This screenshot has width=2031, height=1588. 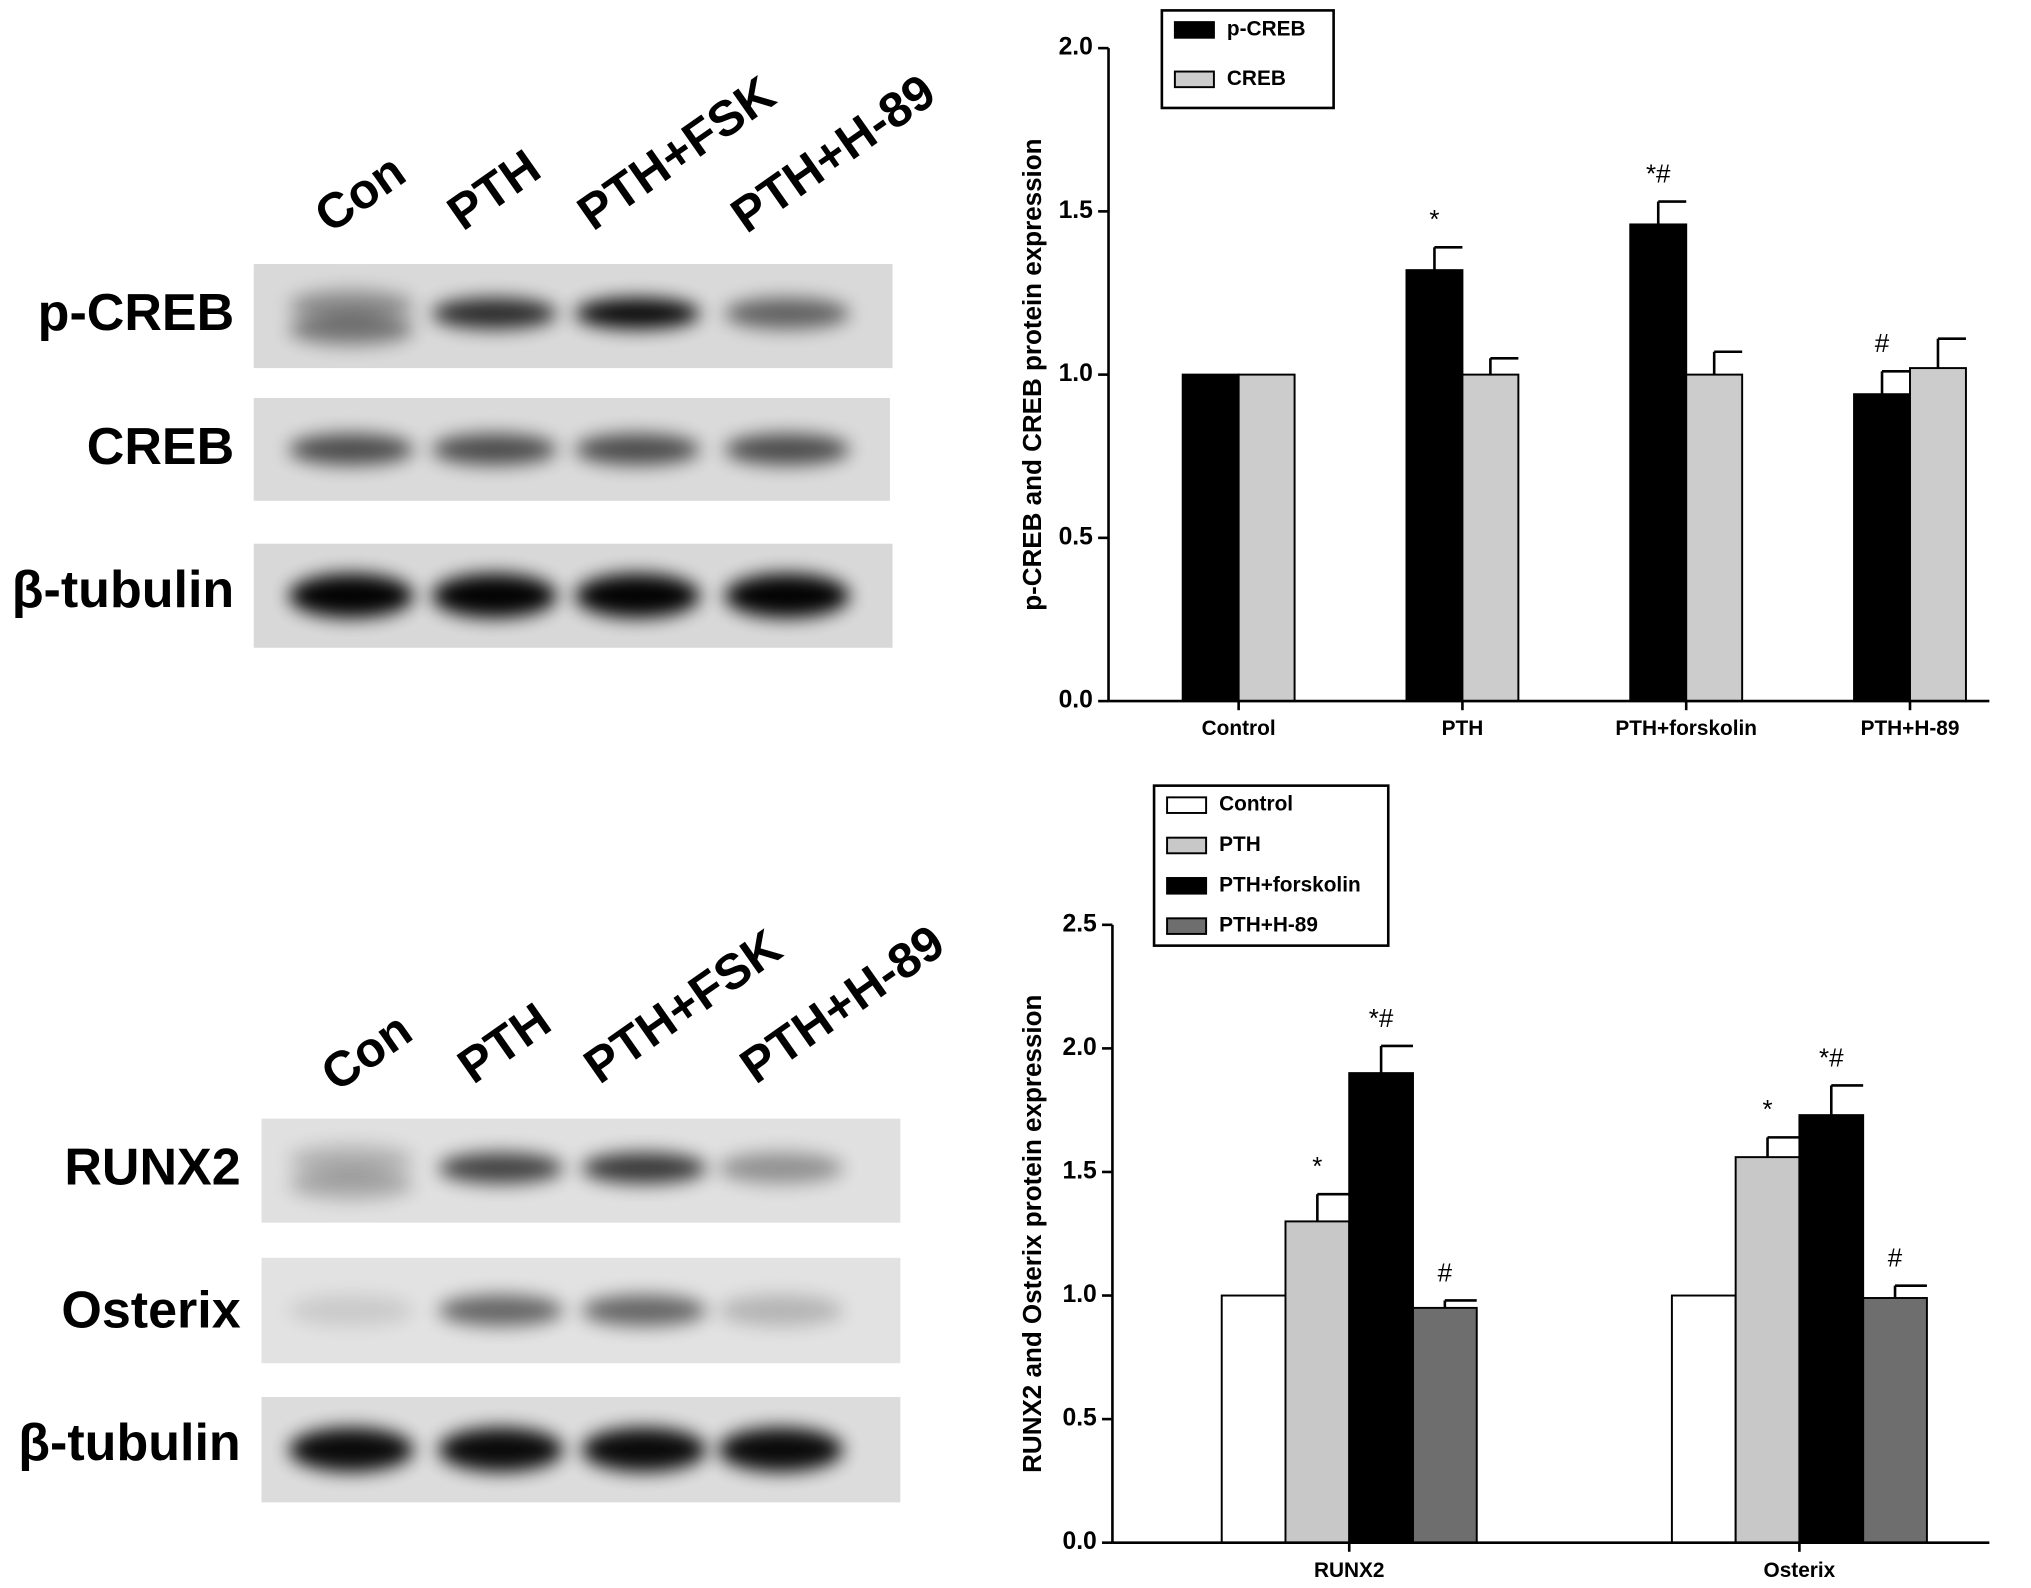 What do you see at coordinates (1032, 1234) in the screenshot?
I see `y-axis-label: RUNX2 and Osterix protein expression` at bounding box center [1032, 1234].